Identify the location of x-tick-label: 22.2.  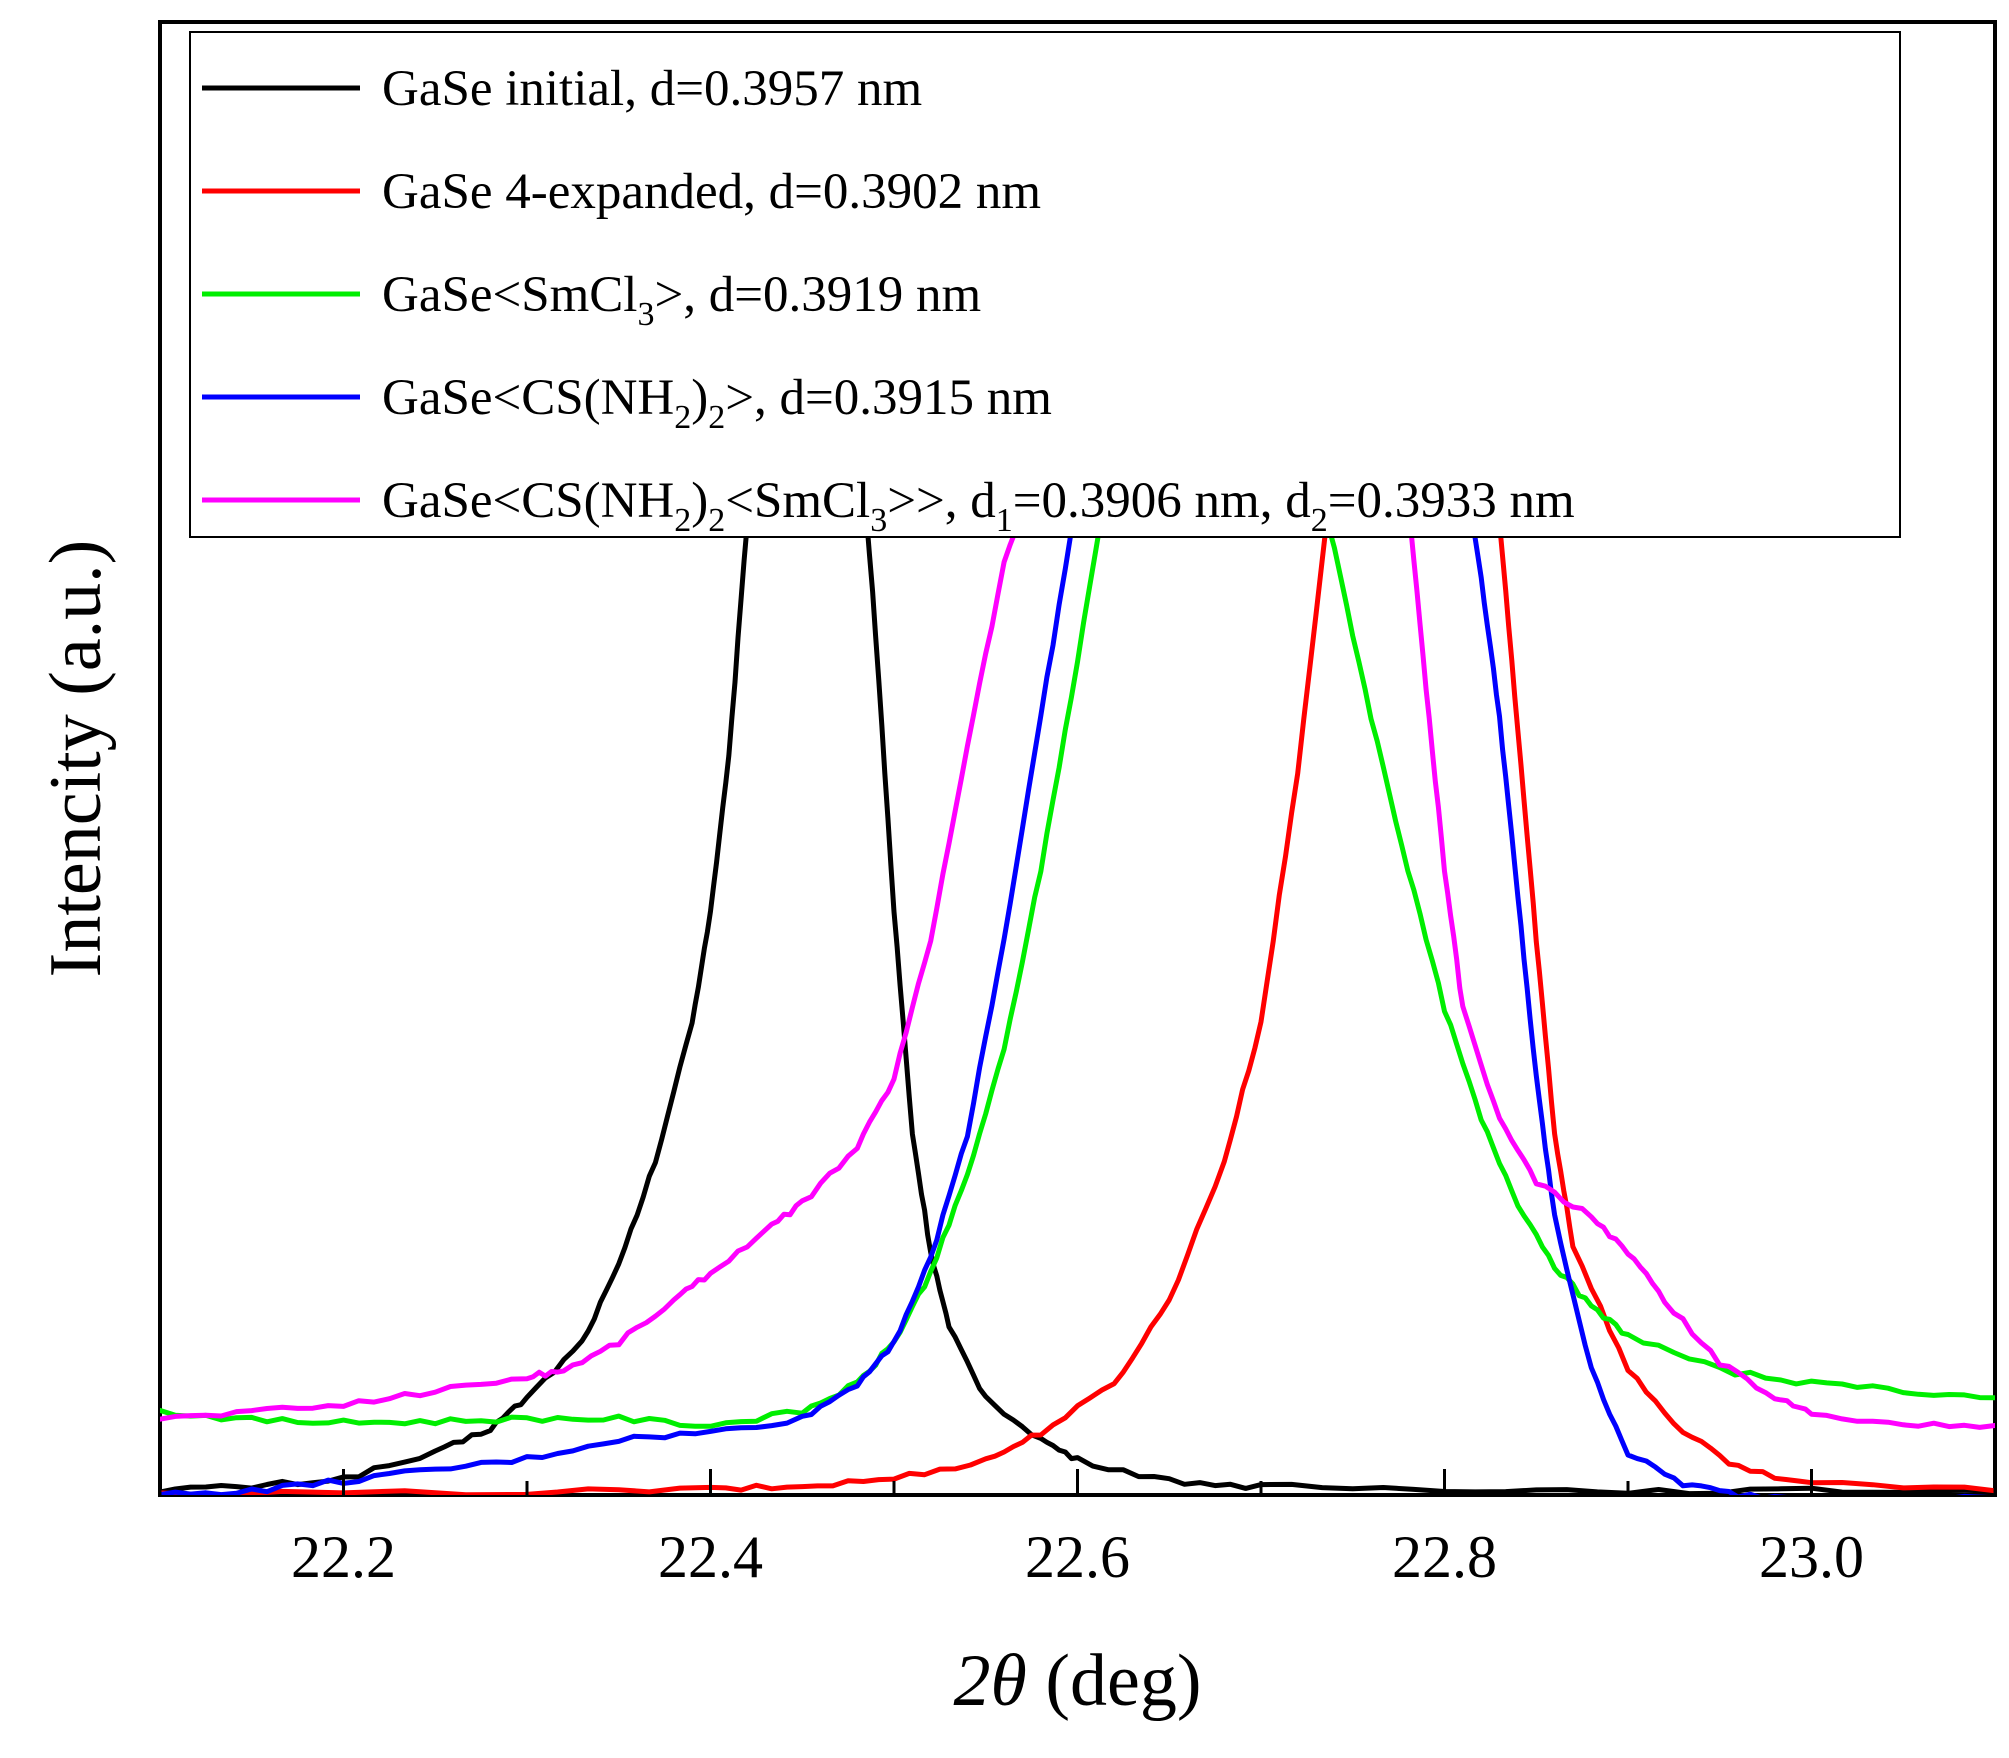
(343, 1557).